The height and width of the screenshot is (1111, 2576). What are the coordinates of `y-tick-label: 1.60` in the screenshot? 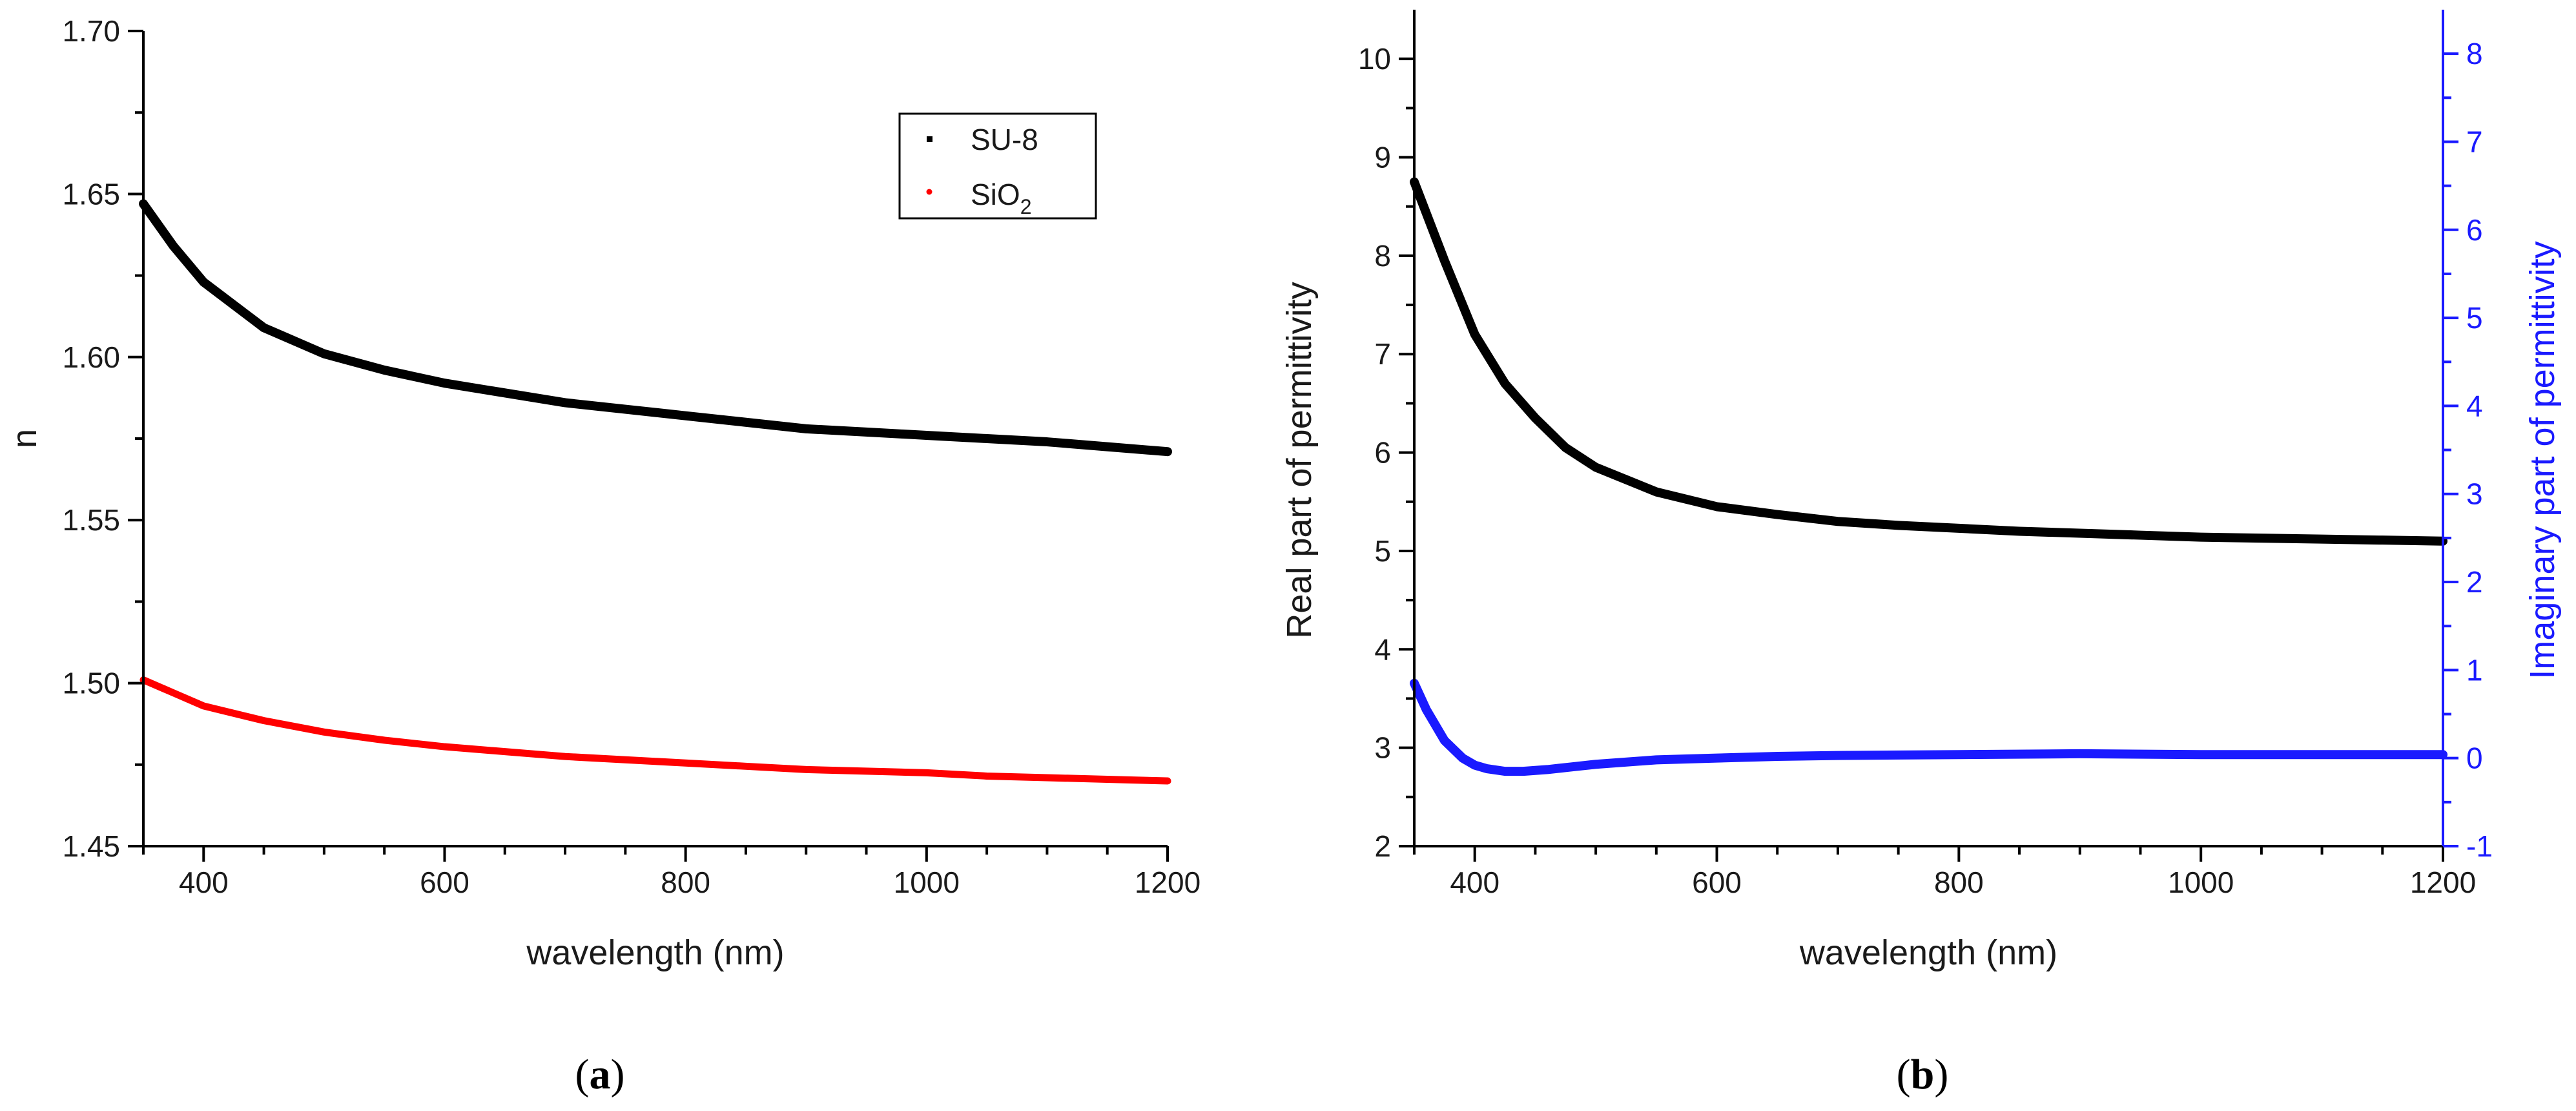 It's located at (91, 357).